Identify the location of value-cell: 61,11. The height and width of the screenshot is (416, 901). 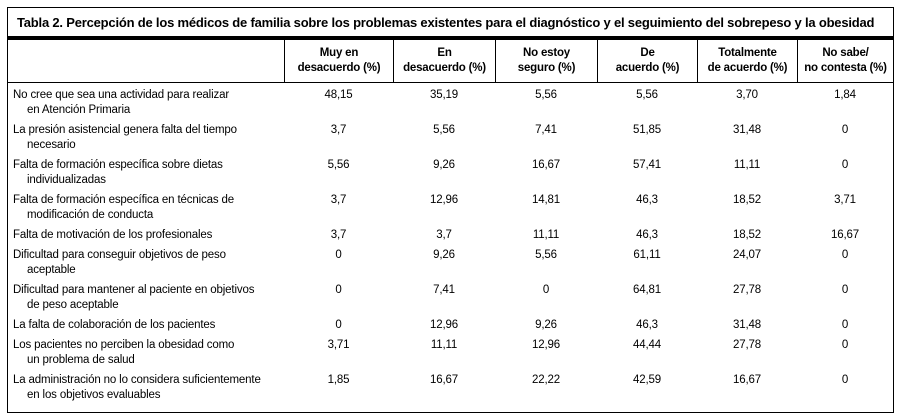
(647, 255).